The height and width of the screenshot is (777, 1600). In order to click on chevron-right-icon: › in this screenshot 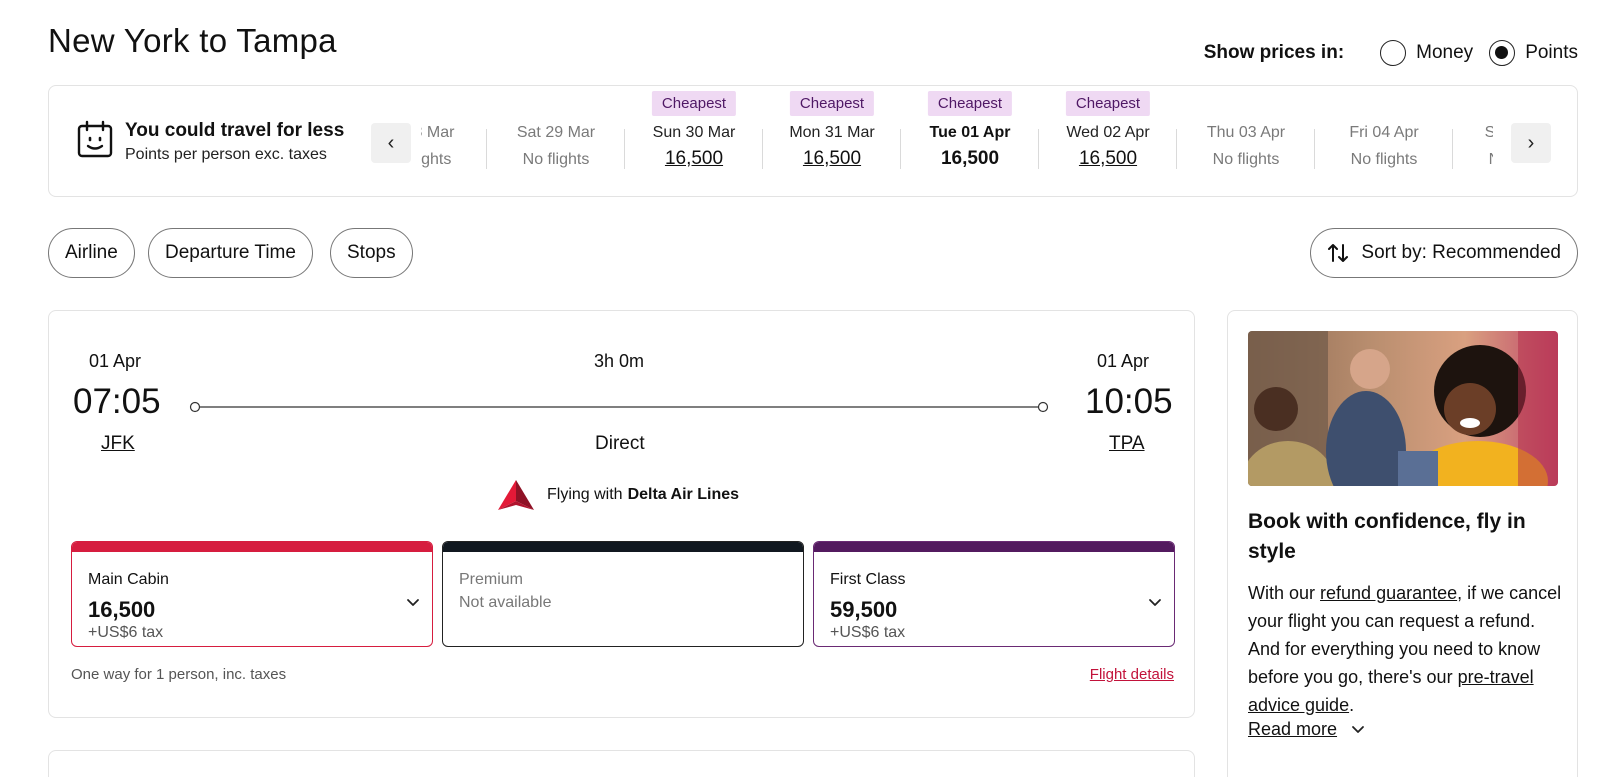, I will do `click(1531, 142)`.